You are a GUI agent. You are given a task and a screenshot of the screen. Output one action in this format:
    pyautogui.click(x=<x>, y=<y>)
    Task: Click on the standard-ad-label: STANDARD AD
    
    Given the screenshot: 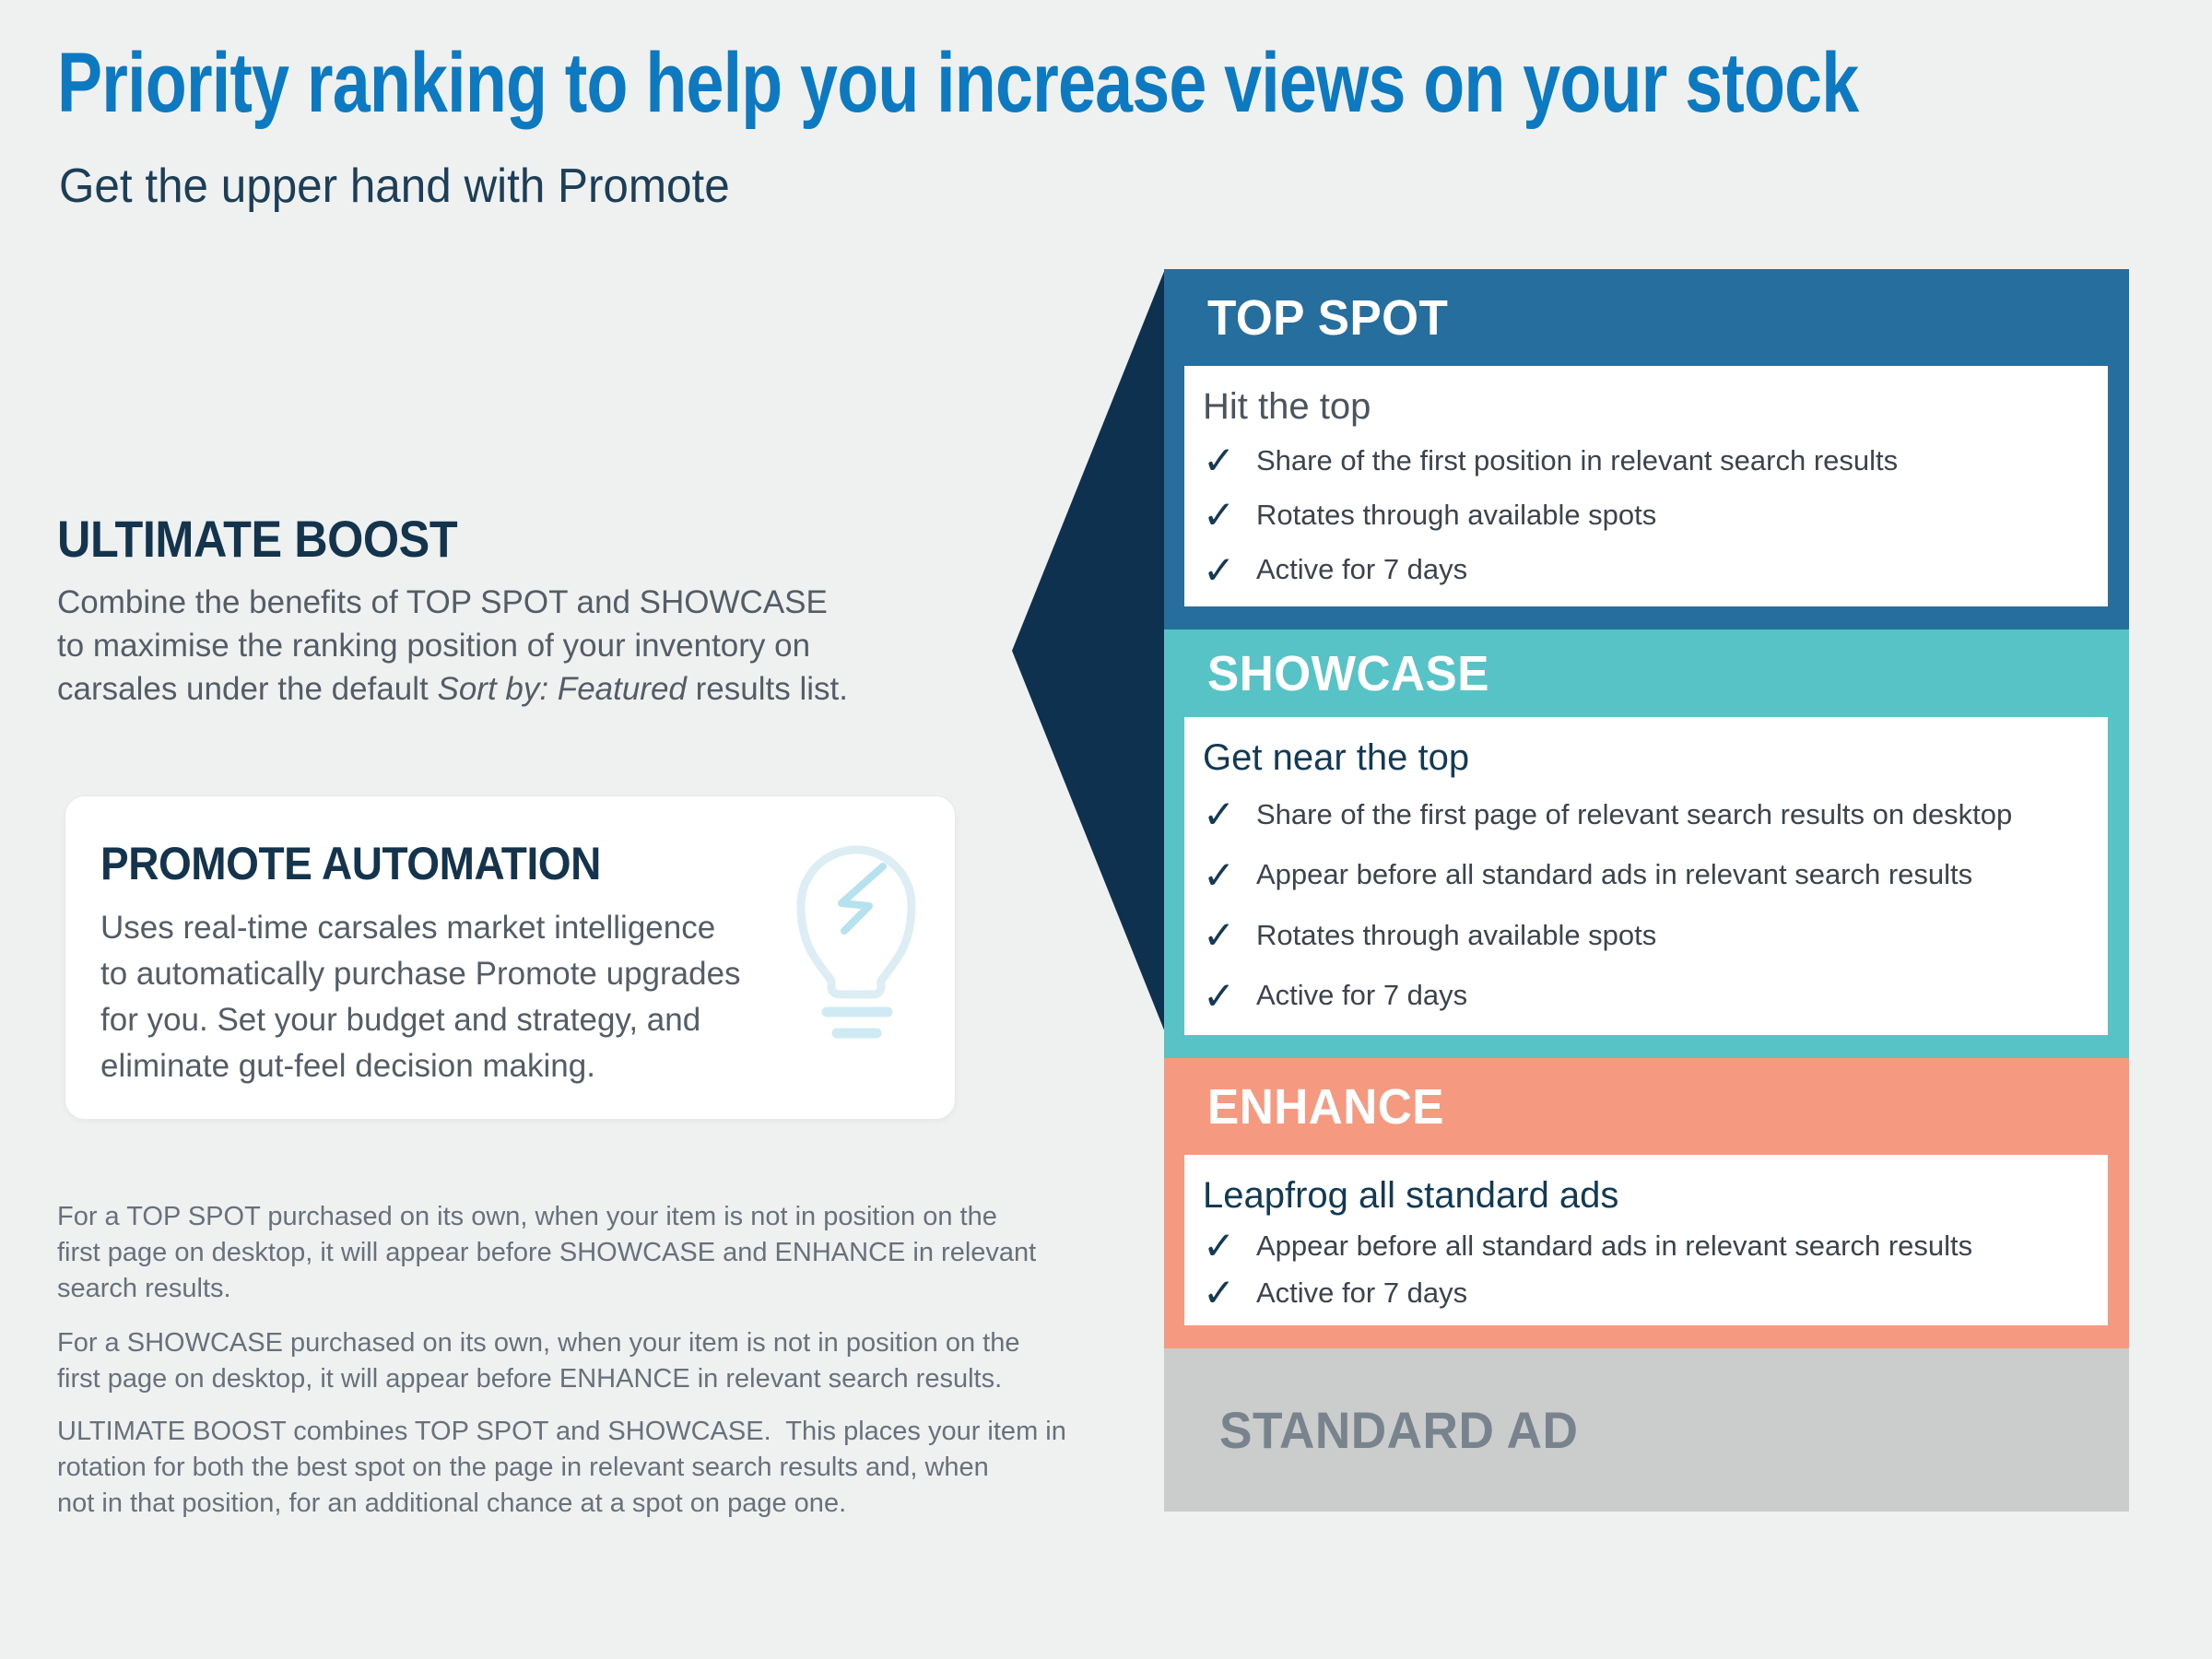 What is the action you would take?
    pyautogui.click(x=1399, y=1430)
    